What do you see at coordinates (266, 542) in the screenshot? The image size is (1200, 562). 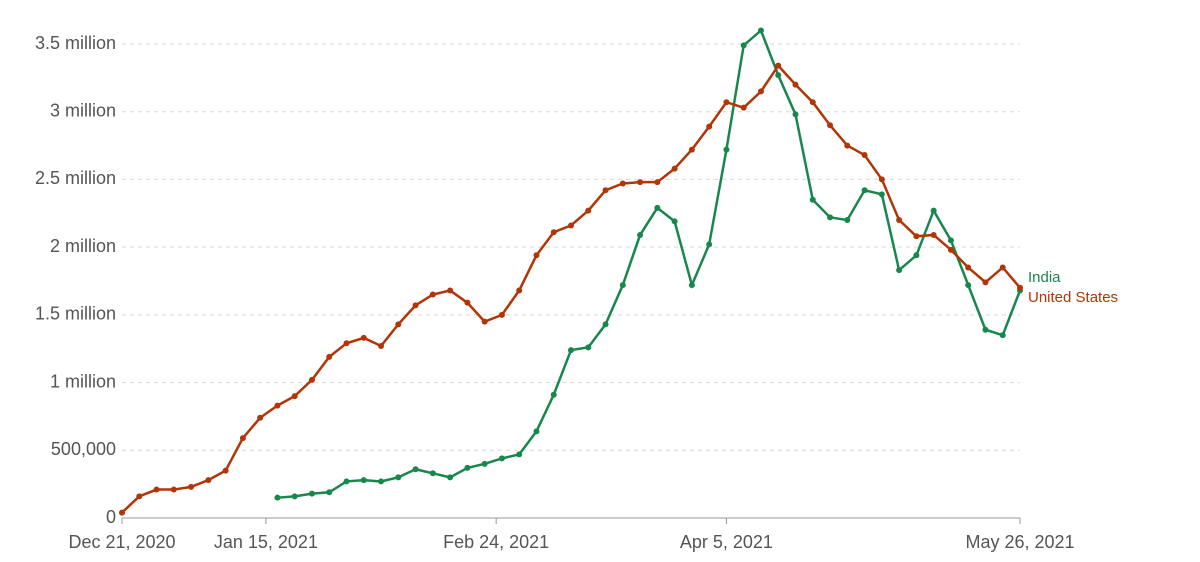 I see `x-tick-label: Jan 15, 2021` at bounding box center [266, 542].